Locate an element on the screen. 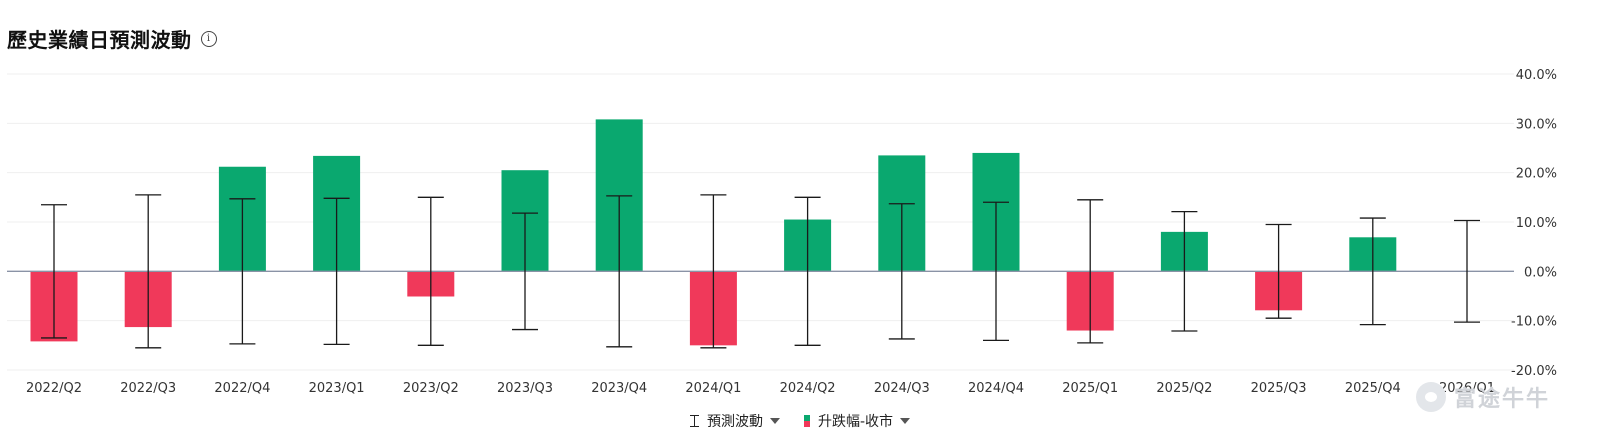  x-tick-label: 2025/Q4 is located at coordinates (1373, 388).